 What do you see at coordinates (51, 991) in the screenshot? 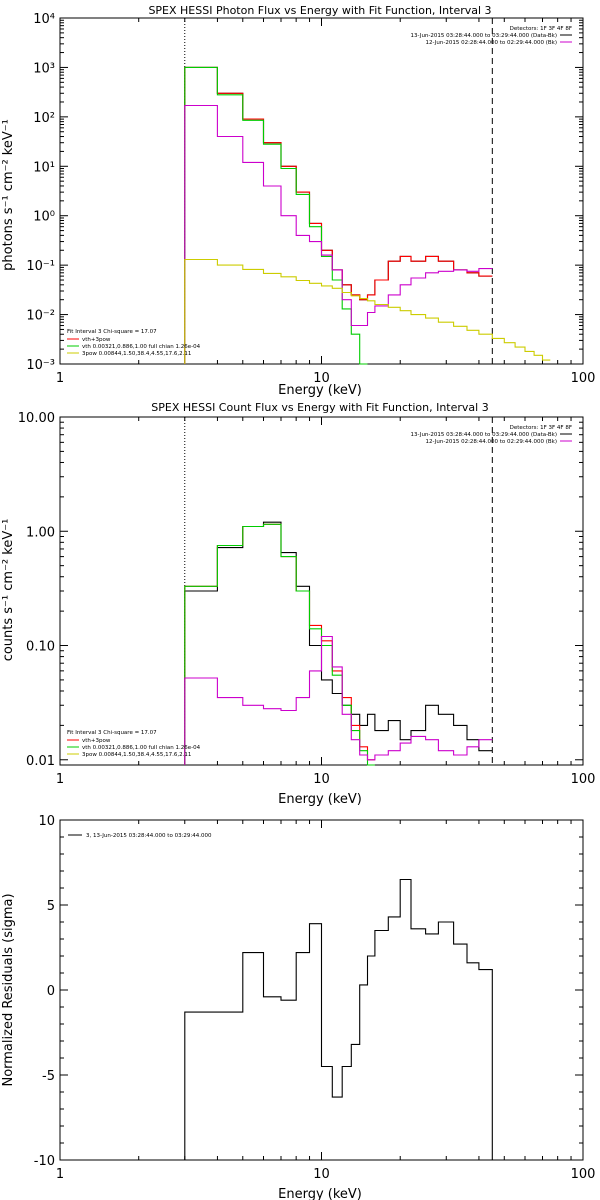
I see `y-tick-label: 0` at bounding box center [51, 991].